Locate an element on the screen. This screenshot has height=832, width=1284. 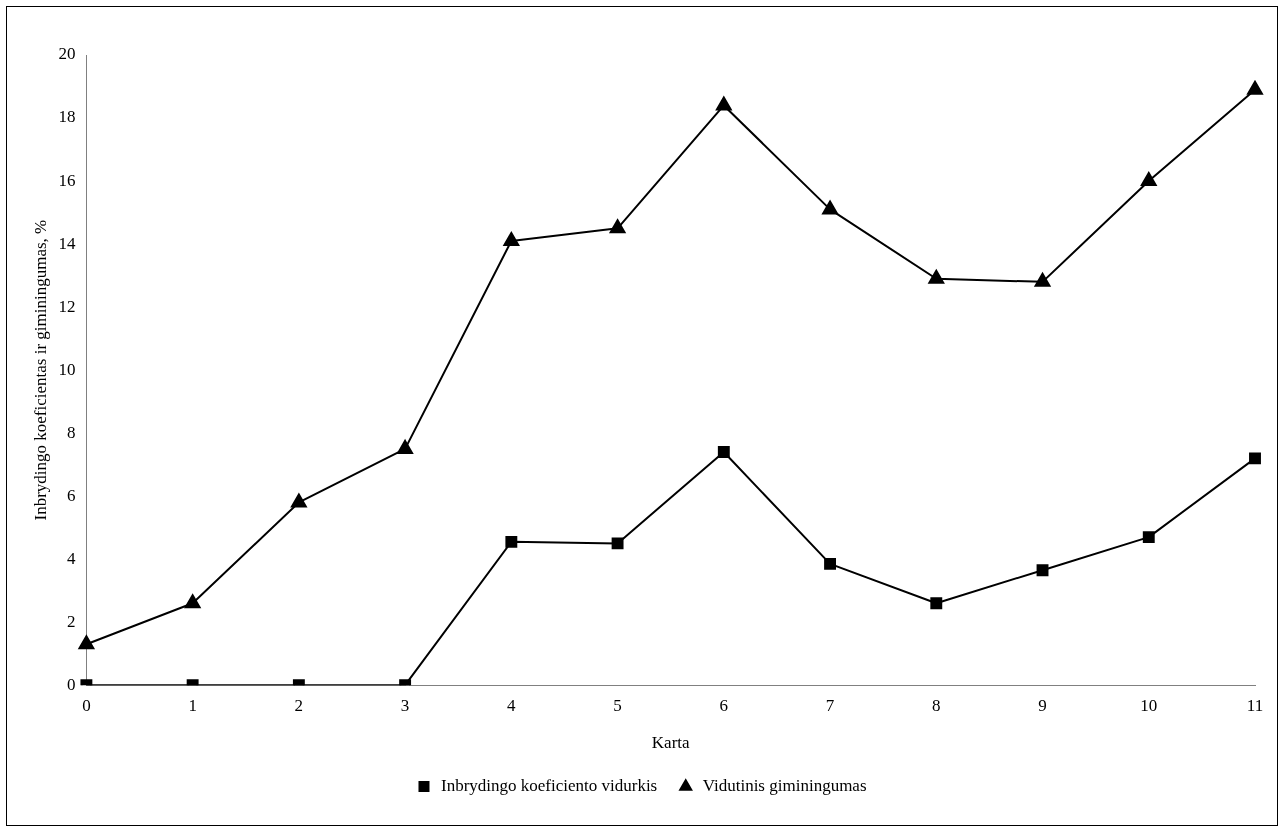
x-tick-label: 1 is located at coordinates (192, 705).